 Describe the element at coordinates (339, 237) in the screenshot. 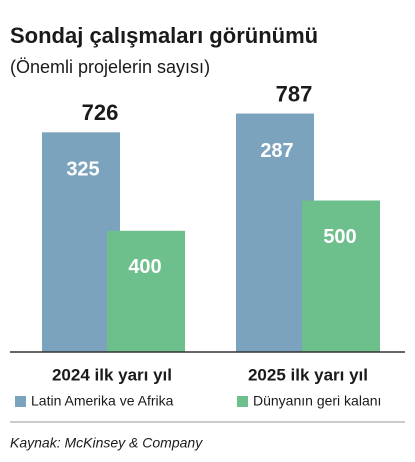

I see `value-label: 500` at that location.